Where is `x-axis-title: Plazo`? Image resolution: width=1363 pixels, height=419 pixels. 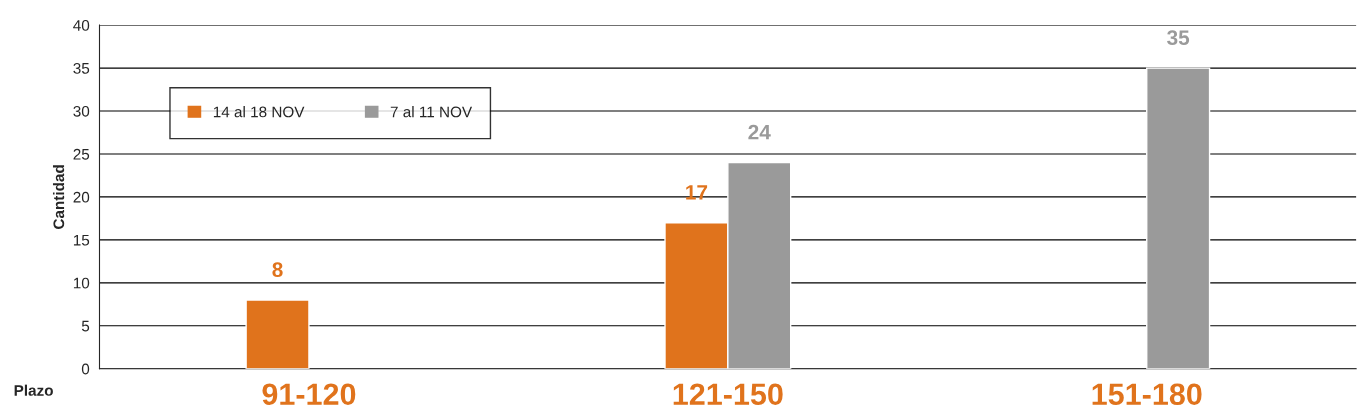
x-axis-title: Plazo is located at coordinates (33, 390).